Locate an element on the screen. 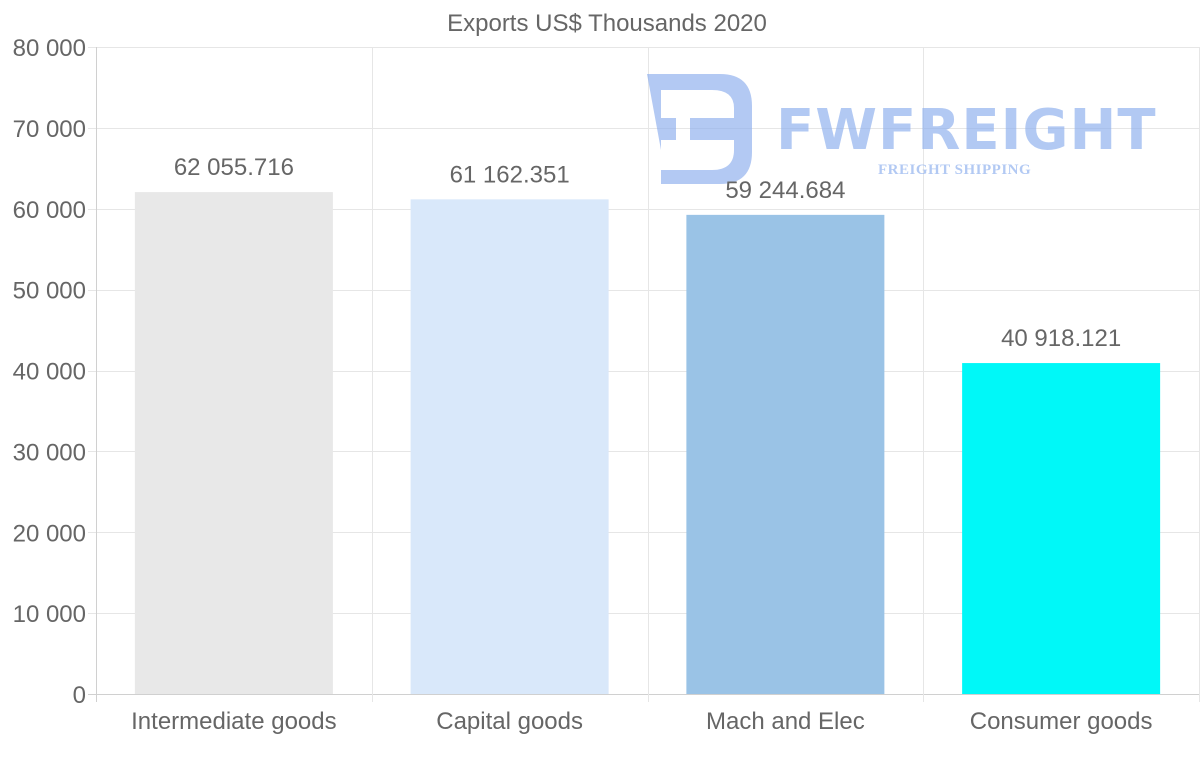 Image resolution: width=1200 pixels, height=763 pixels. bar-capital-goods is located at coordinates (509, 446).